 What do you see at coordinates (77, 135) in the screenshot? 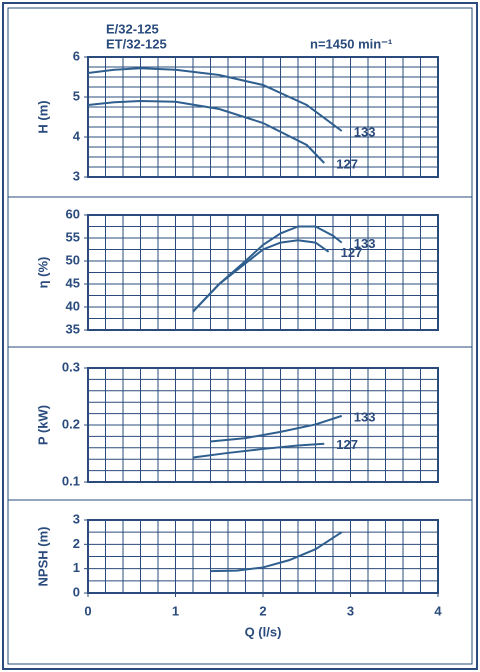
I see `y-tick-label: 4` at bounding box center [77, 135].